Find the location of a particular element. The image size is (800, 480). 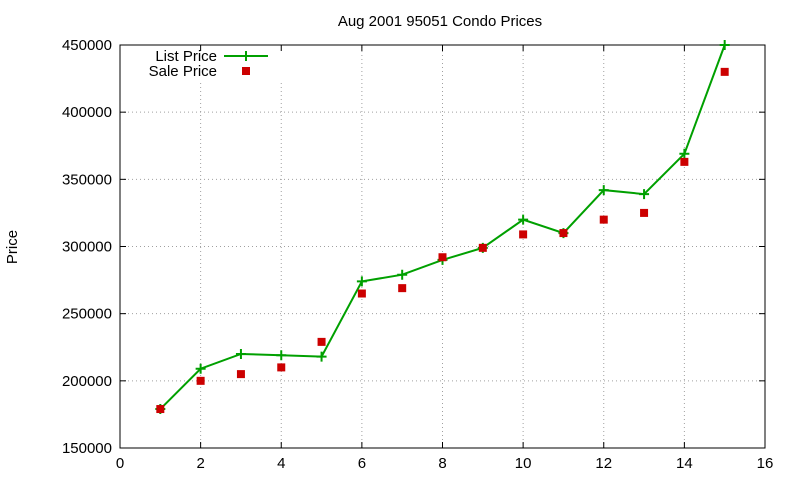

x-tick-label: 6 is located at coordinates (362, 463).